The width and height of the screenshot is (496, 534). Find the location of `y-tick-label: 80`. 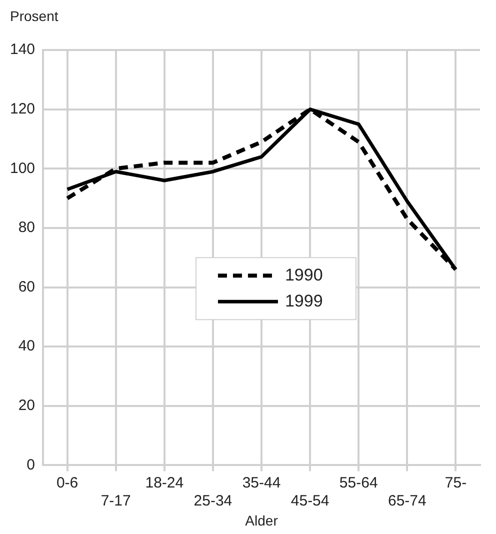

y-tick-label: 80 is located at coordinates (27, 227).